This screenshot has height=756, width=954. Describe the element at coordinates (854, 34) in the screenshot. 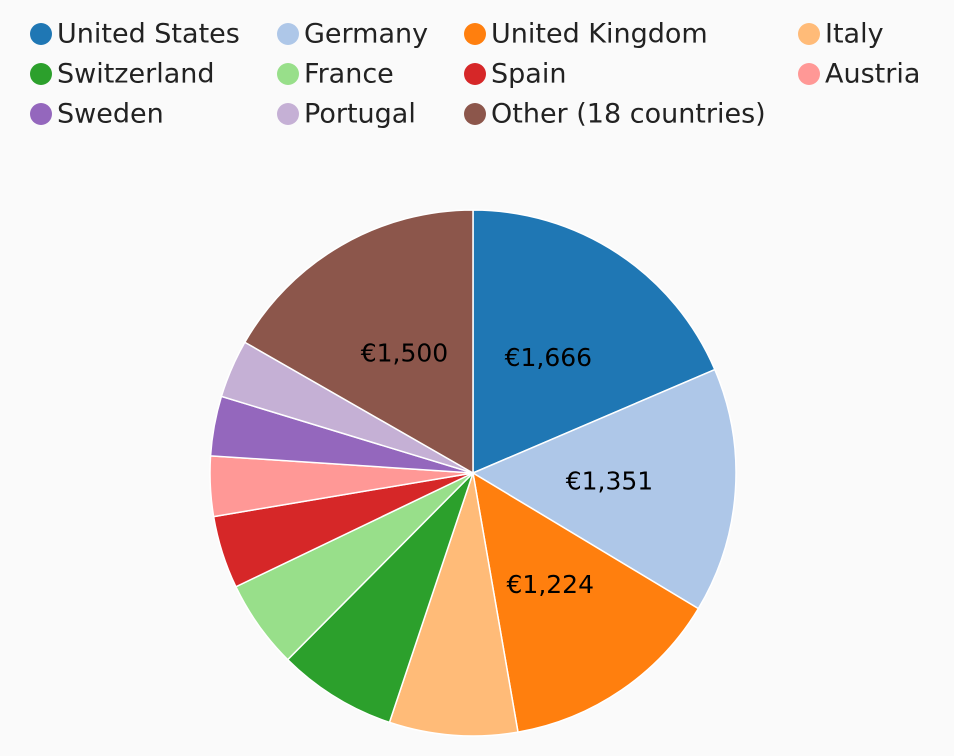

I see `legend-label: Italy` at that location.